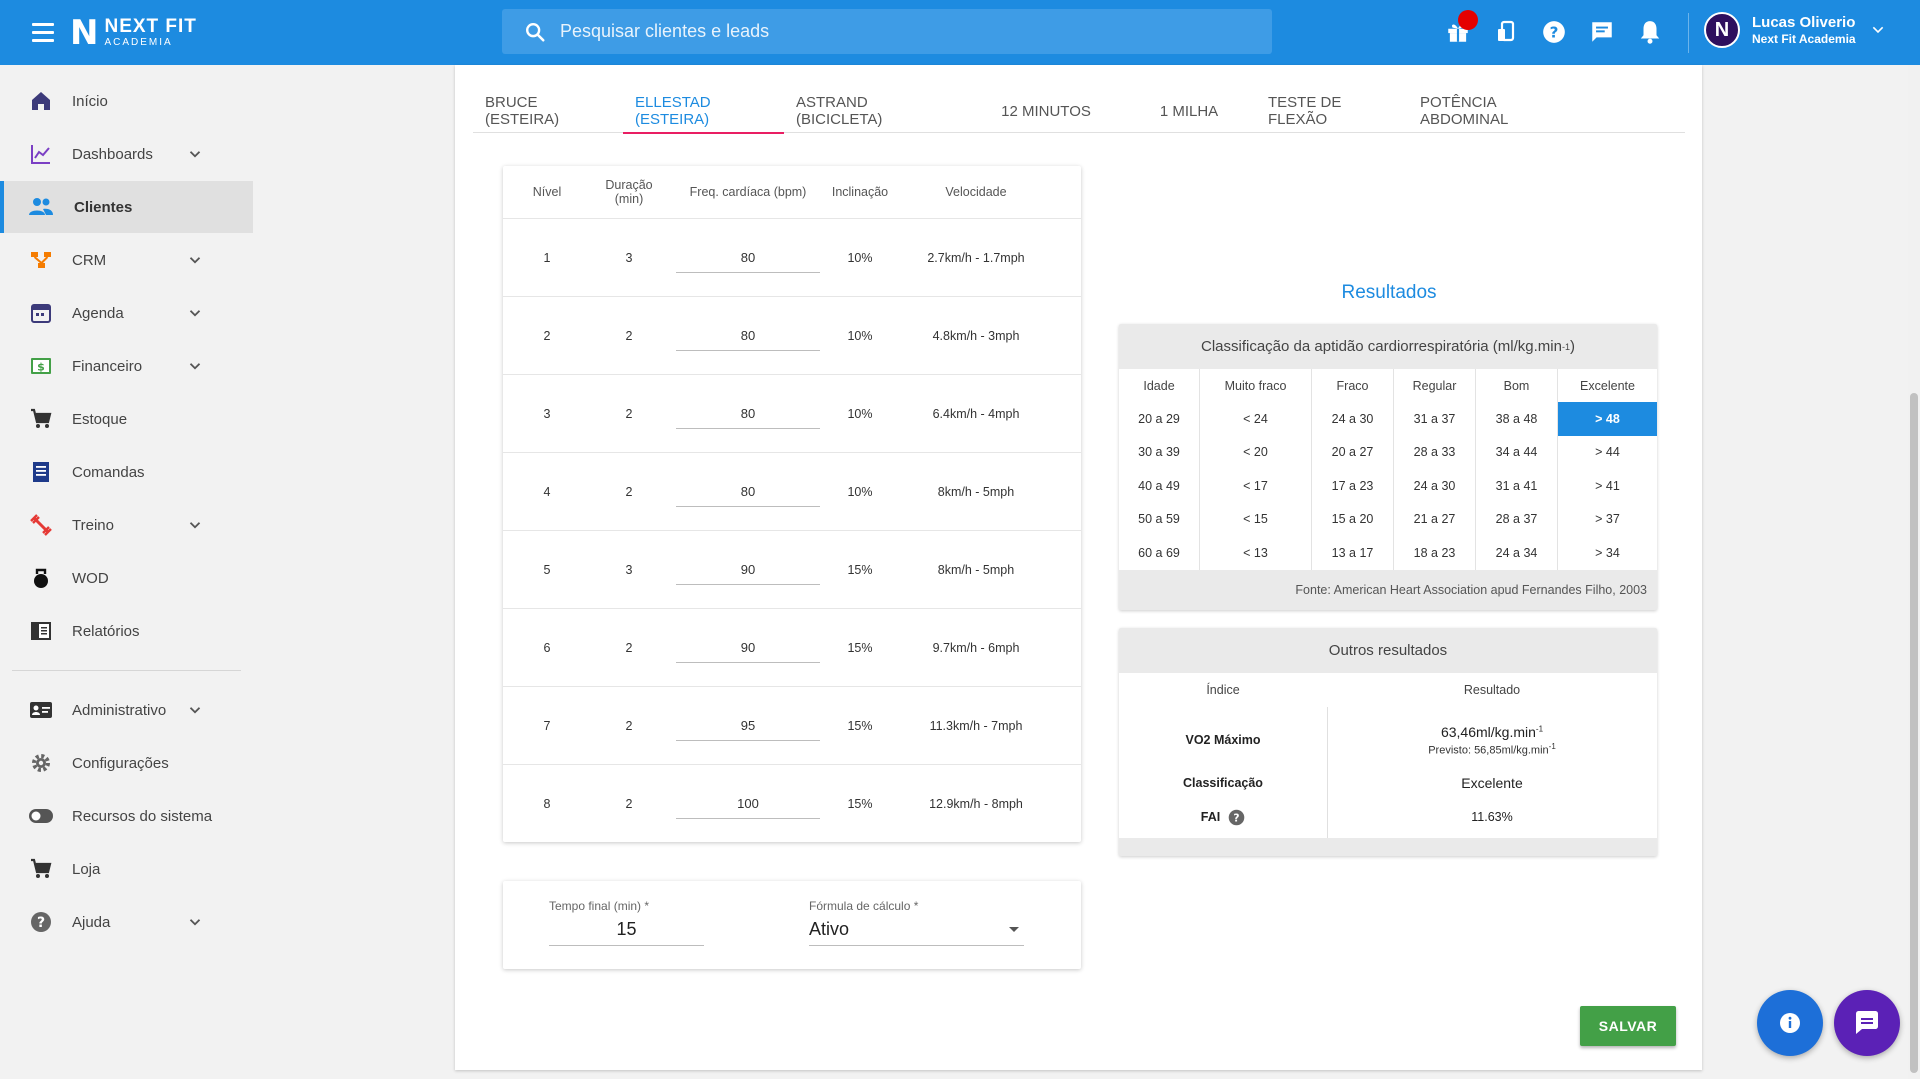 This screenshot has width=1920, height=1079. Describe the element at coordinates (1607, 385) in the screenshot. I see `classification-header: Excelente` at that location.